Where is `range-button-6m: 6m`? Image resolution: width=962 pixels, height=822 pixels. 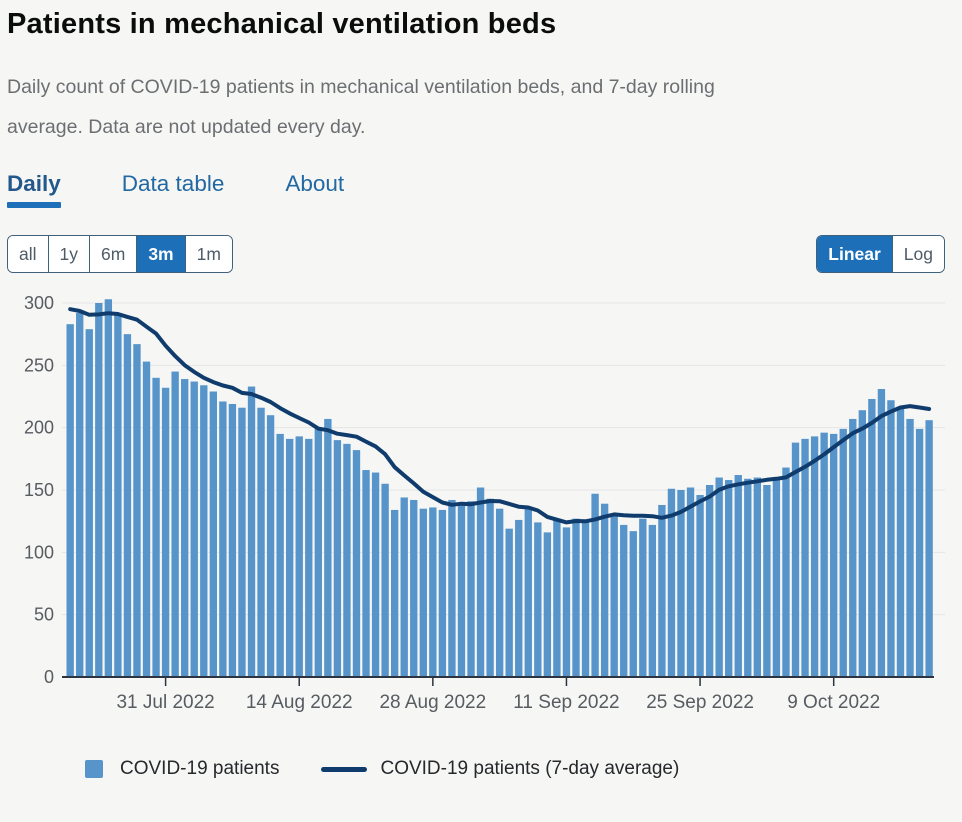
range-button-6m: 6m is located at coordinates (113, 254).